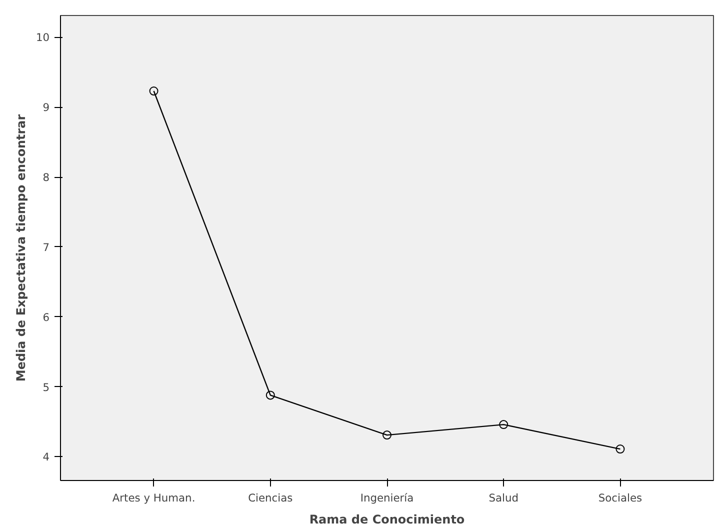 The image size is (720, 529). Describe the element at coordinates (154, 498) in the screenshot. I see `x-tick-label: Artes y Human.` at that location.